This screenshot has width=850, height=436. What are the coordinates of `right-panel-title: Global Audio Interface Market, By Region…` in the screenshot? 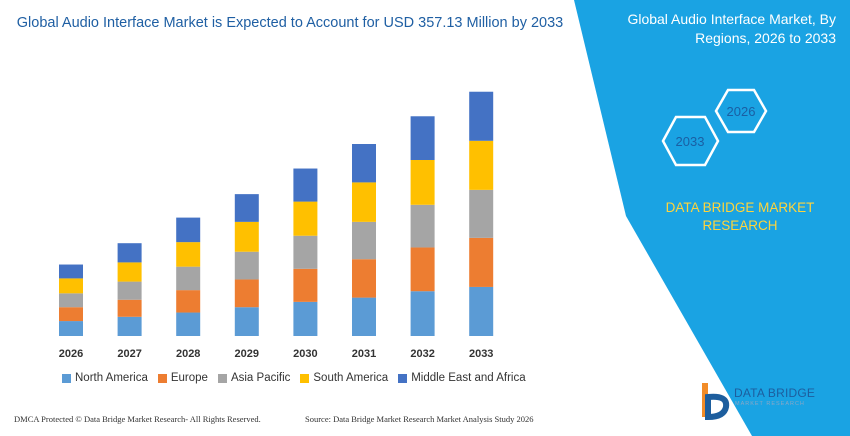 It's located at (731, 28).